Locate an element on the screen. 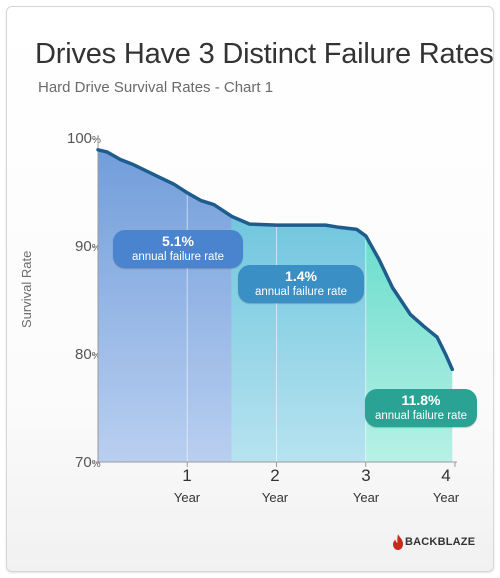  y-tick-label: 80% is located at coordinates (88, 354).